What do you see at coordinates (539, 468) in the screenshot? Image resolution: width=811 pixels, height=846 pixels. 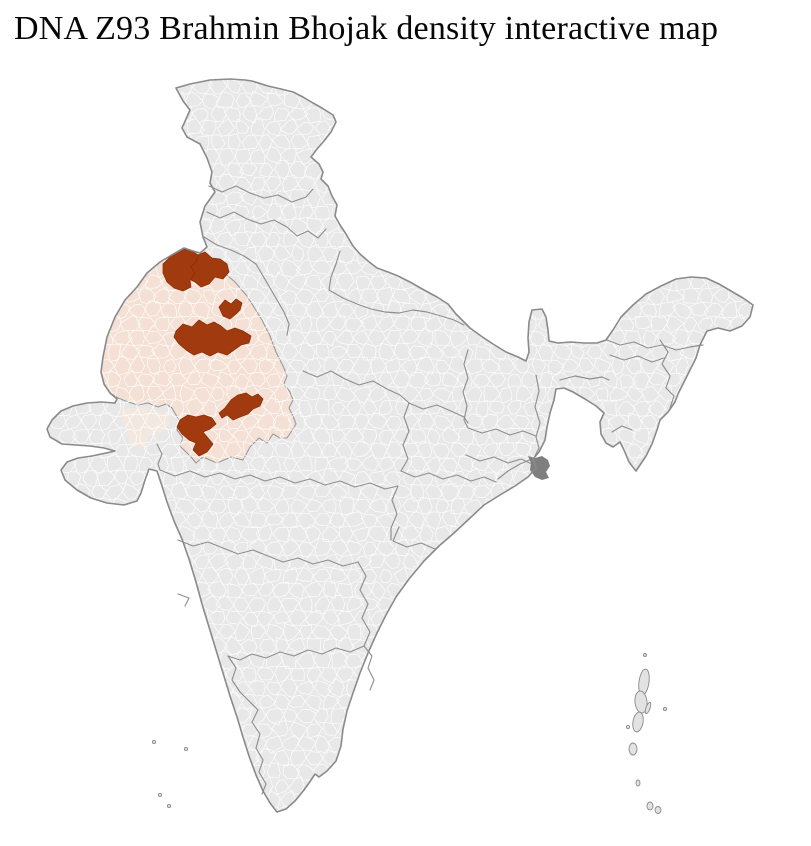 I see `delta-region` at bounding box center [539, 468].